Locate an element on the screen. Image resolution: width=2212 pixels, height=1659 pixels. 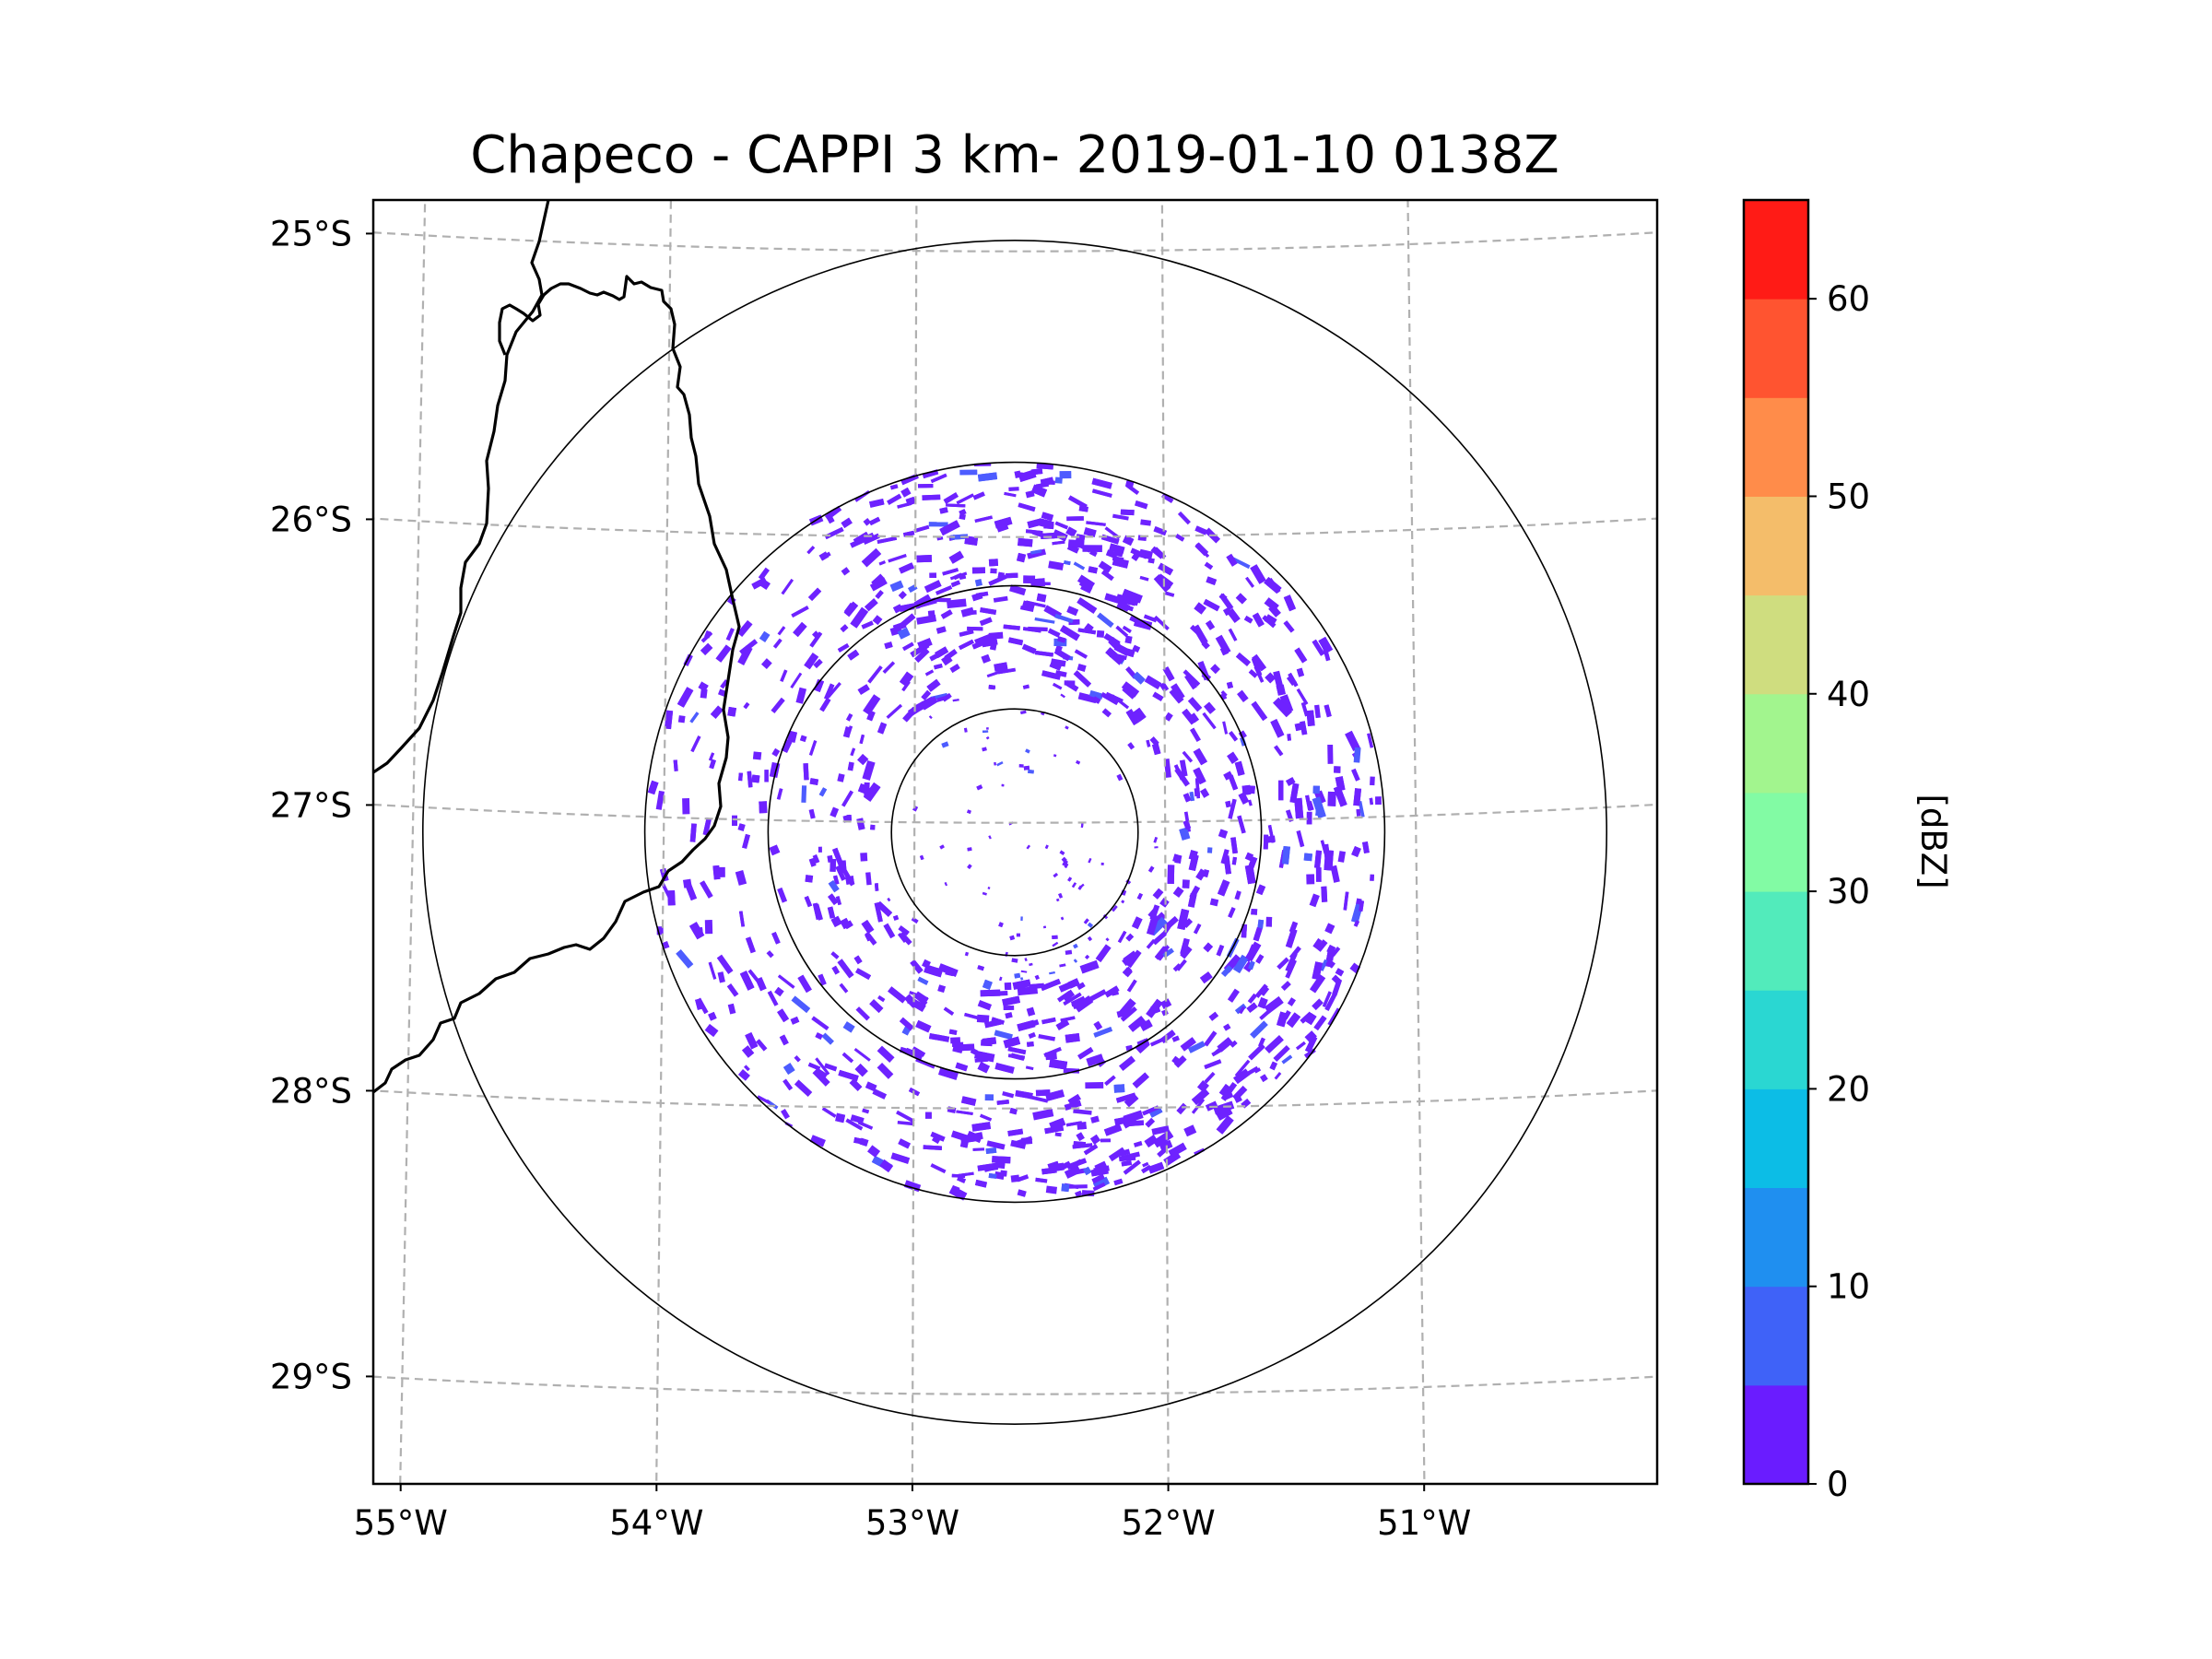
latitude-labels: 25°S 26°S 27°S 28°S 29°S is located at coordinates (321, 805).